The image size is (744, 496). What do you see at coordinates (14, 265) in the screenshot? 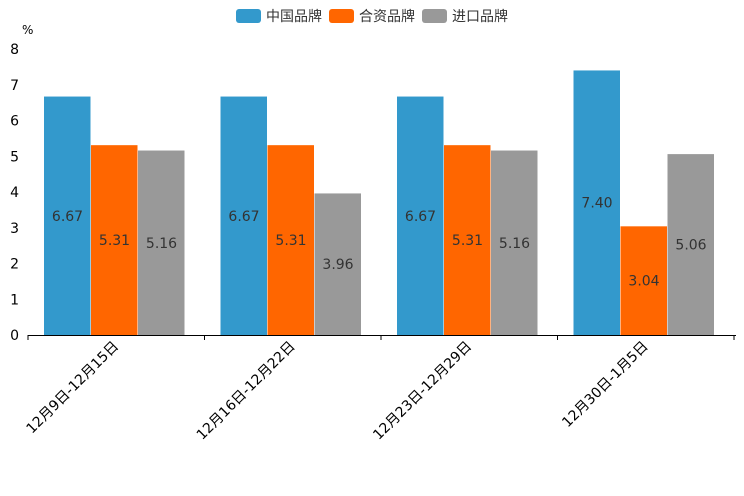
I see `y-tick-label: 2` at bounding box center [14, 265].